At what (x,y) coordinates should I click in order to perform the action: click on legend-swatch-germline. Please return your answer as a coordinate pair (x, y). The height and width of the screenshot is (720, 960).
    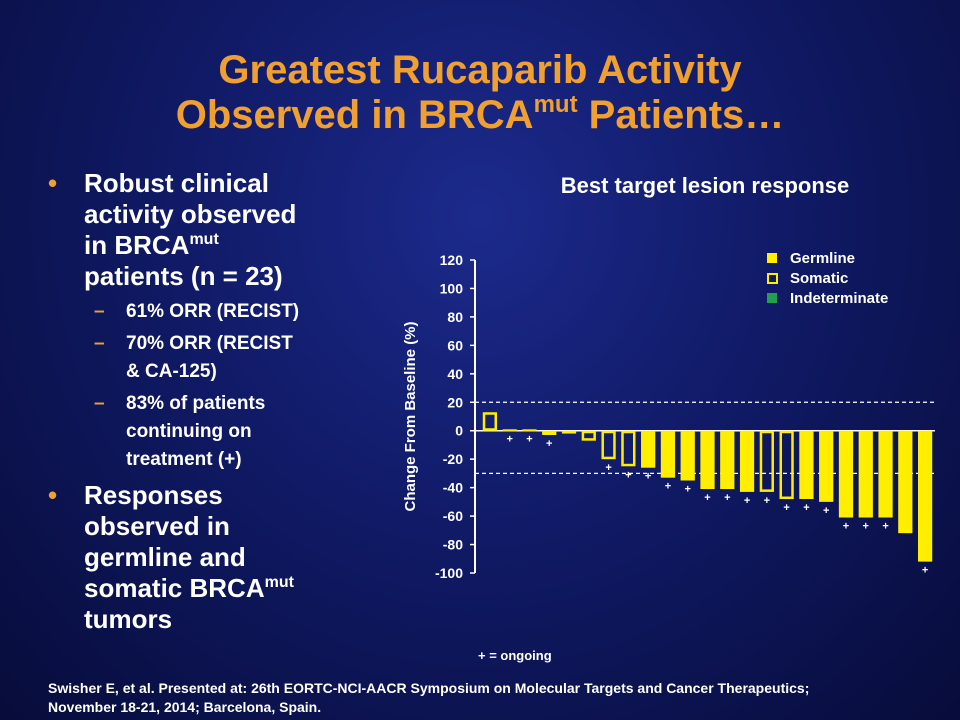
    Looking at the image, I should click on (772, 258).